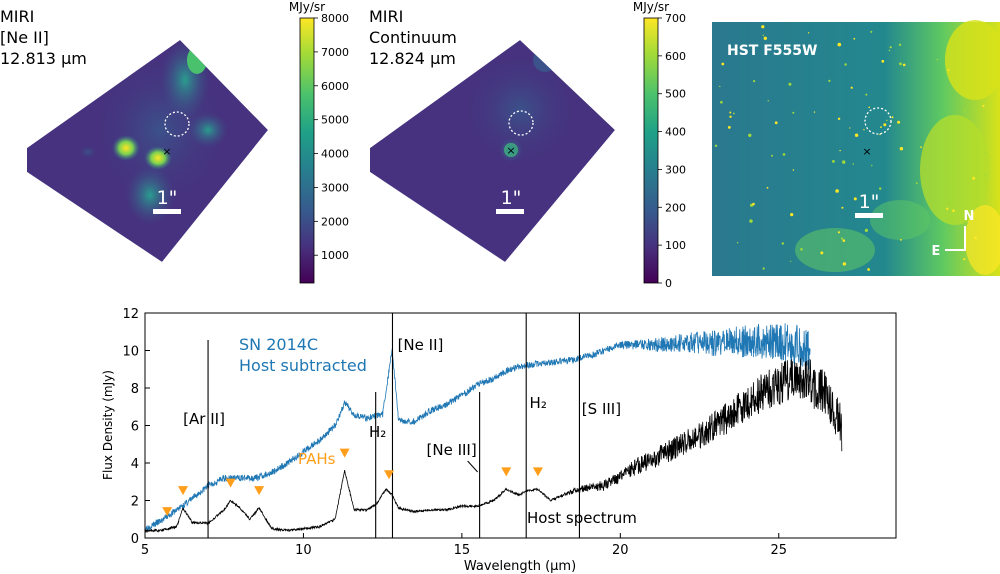 This screenshot has width=1000, height=574. I want to click on hst-scale-bar, so click(869, 215).